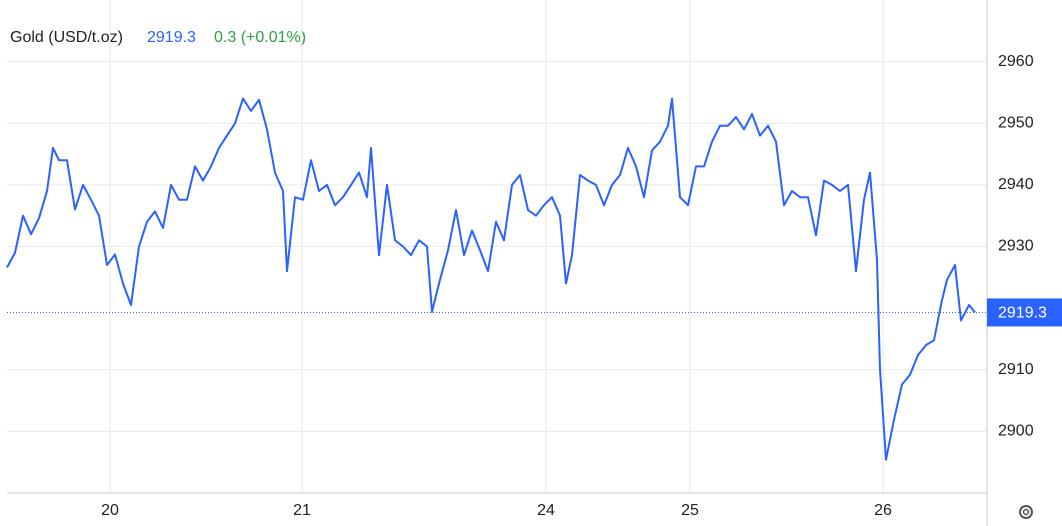 The height and width of the screenshot is (526, 1062). What do you see at coordinates (1016, 431) in the screenshot?
I see `y-tick-label: 2900` at bounding box center [1016, 431].